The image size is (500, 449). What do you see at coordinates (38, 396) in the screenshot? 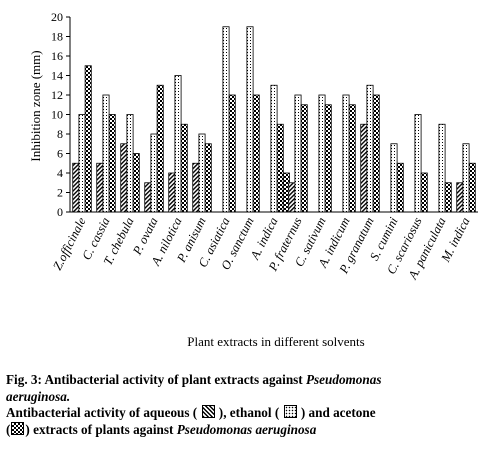
I see `caption-title-organism-continued: aeruginosa.` at bounding box center [38, 396].